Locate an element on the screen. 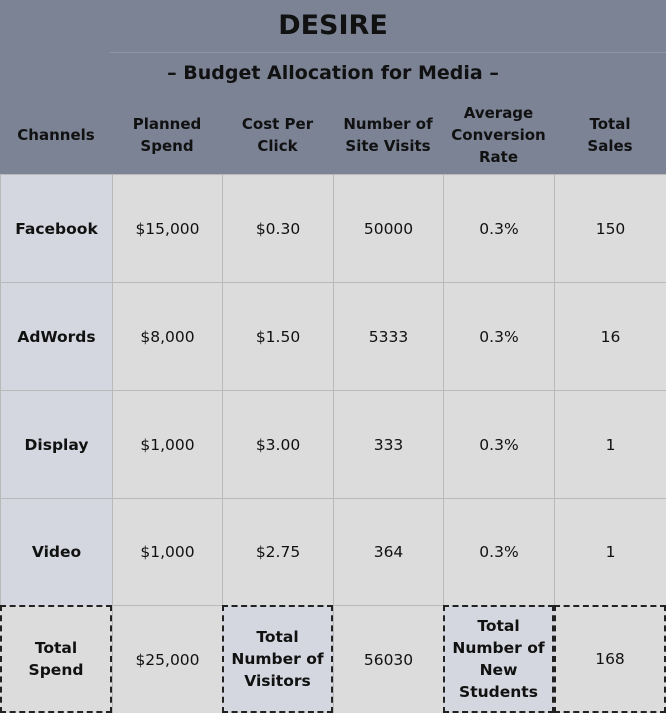 This screenshot has width=666, height=715. table-cell-visits: 50000 is located at coordinates (388, 228).